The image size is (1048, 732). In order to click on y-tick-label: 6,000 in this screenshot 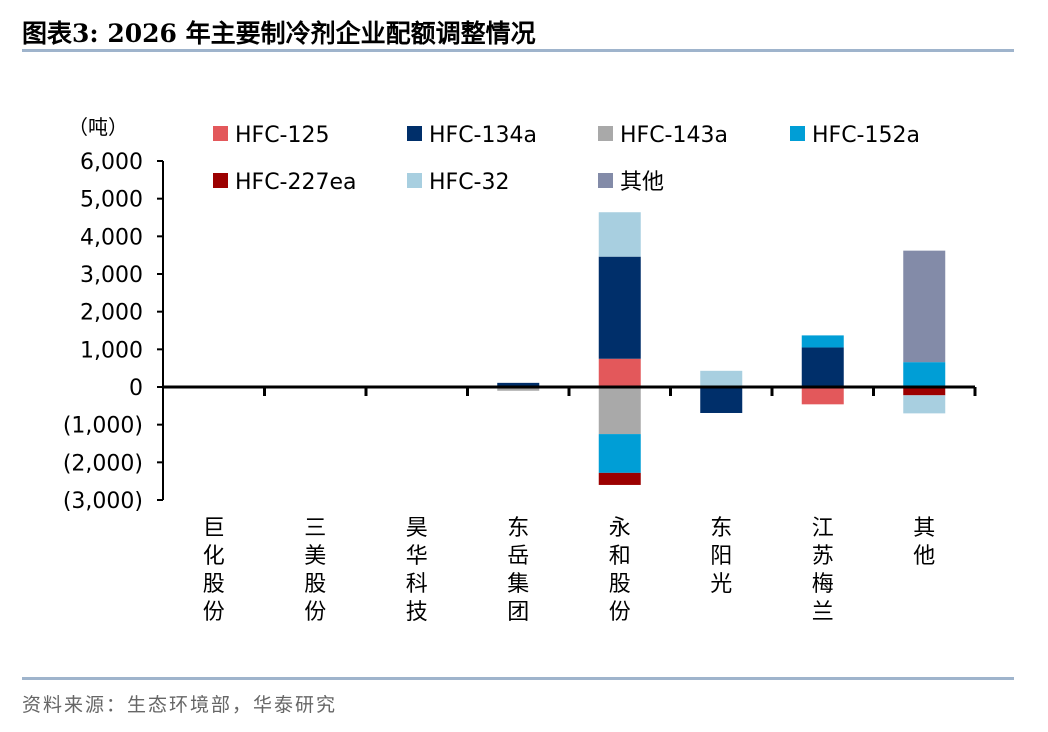, I will do `click(111, 162)`.